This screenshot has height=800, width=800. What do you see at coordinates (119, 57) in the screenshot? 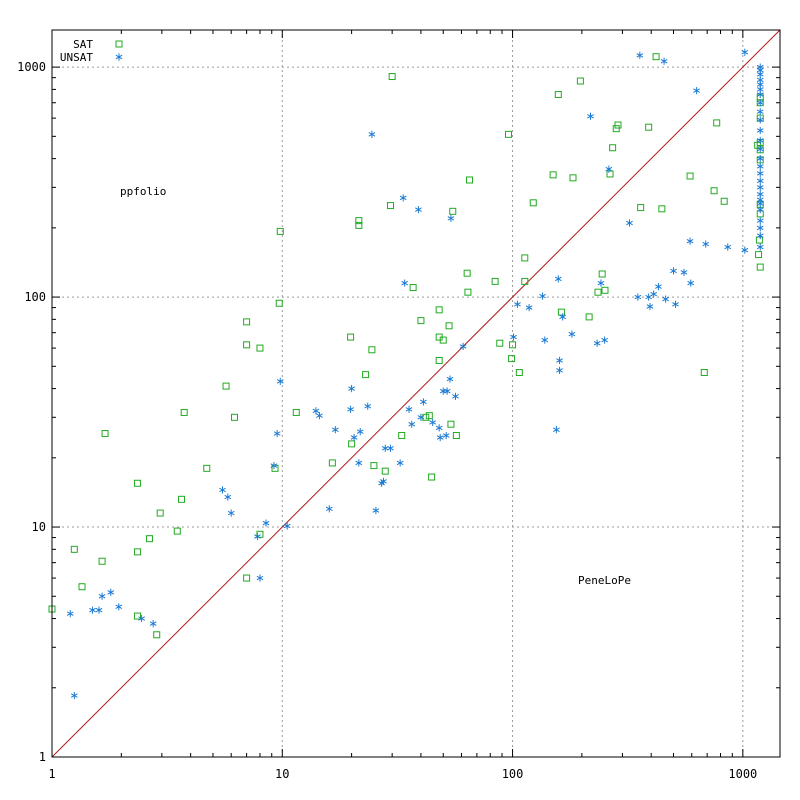
I see `legend-marker-unsat` at bounding box center [119, 57].